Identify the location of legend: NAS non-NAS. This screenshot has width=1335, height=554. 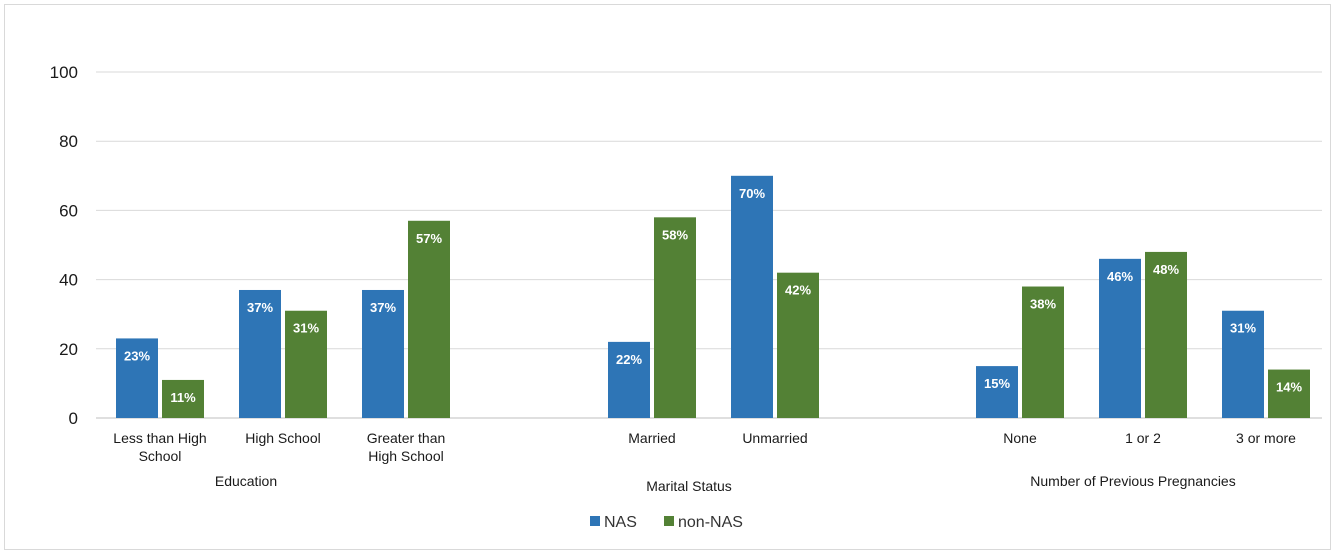
(666, 522).